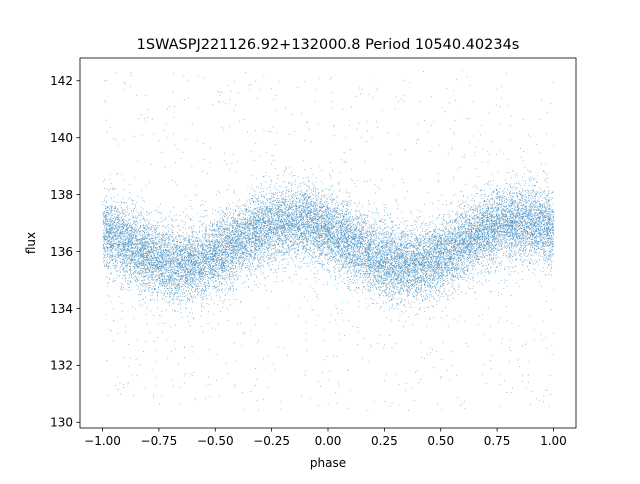 This screenshot has height=484, width=640. I want to click on x-tick-label: 0.00, so click(328, 441).